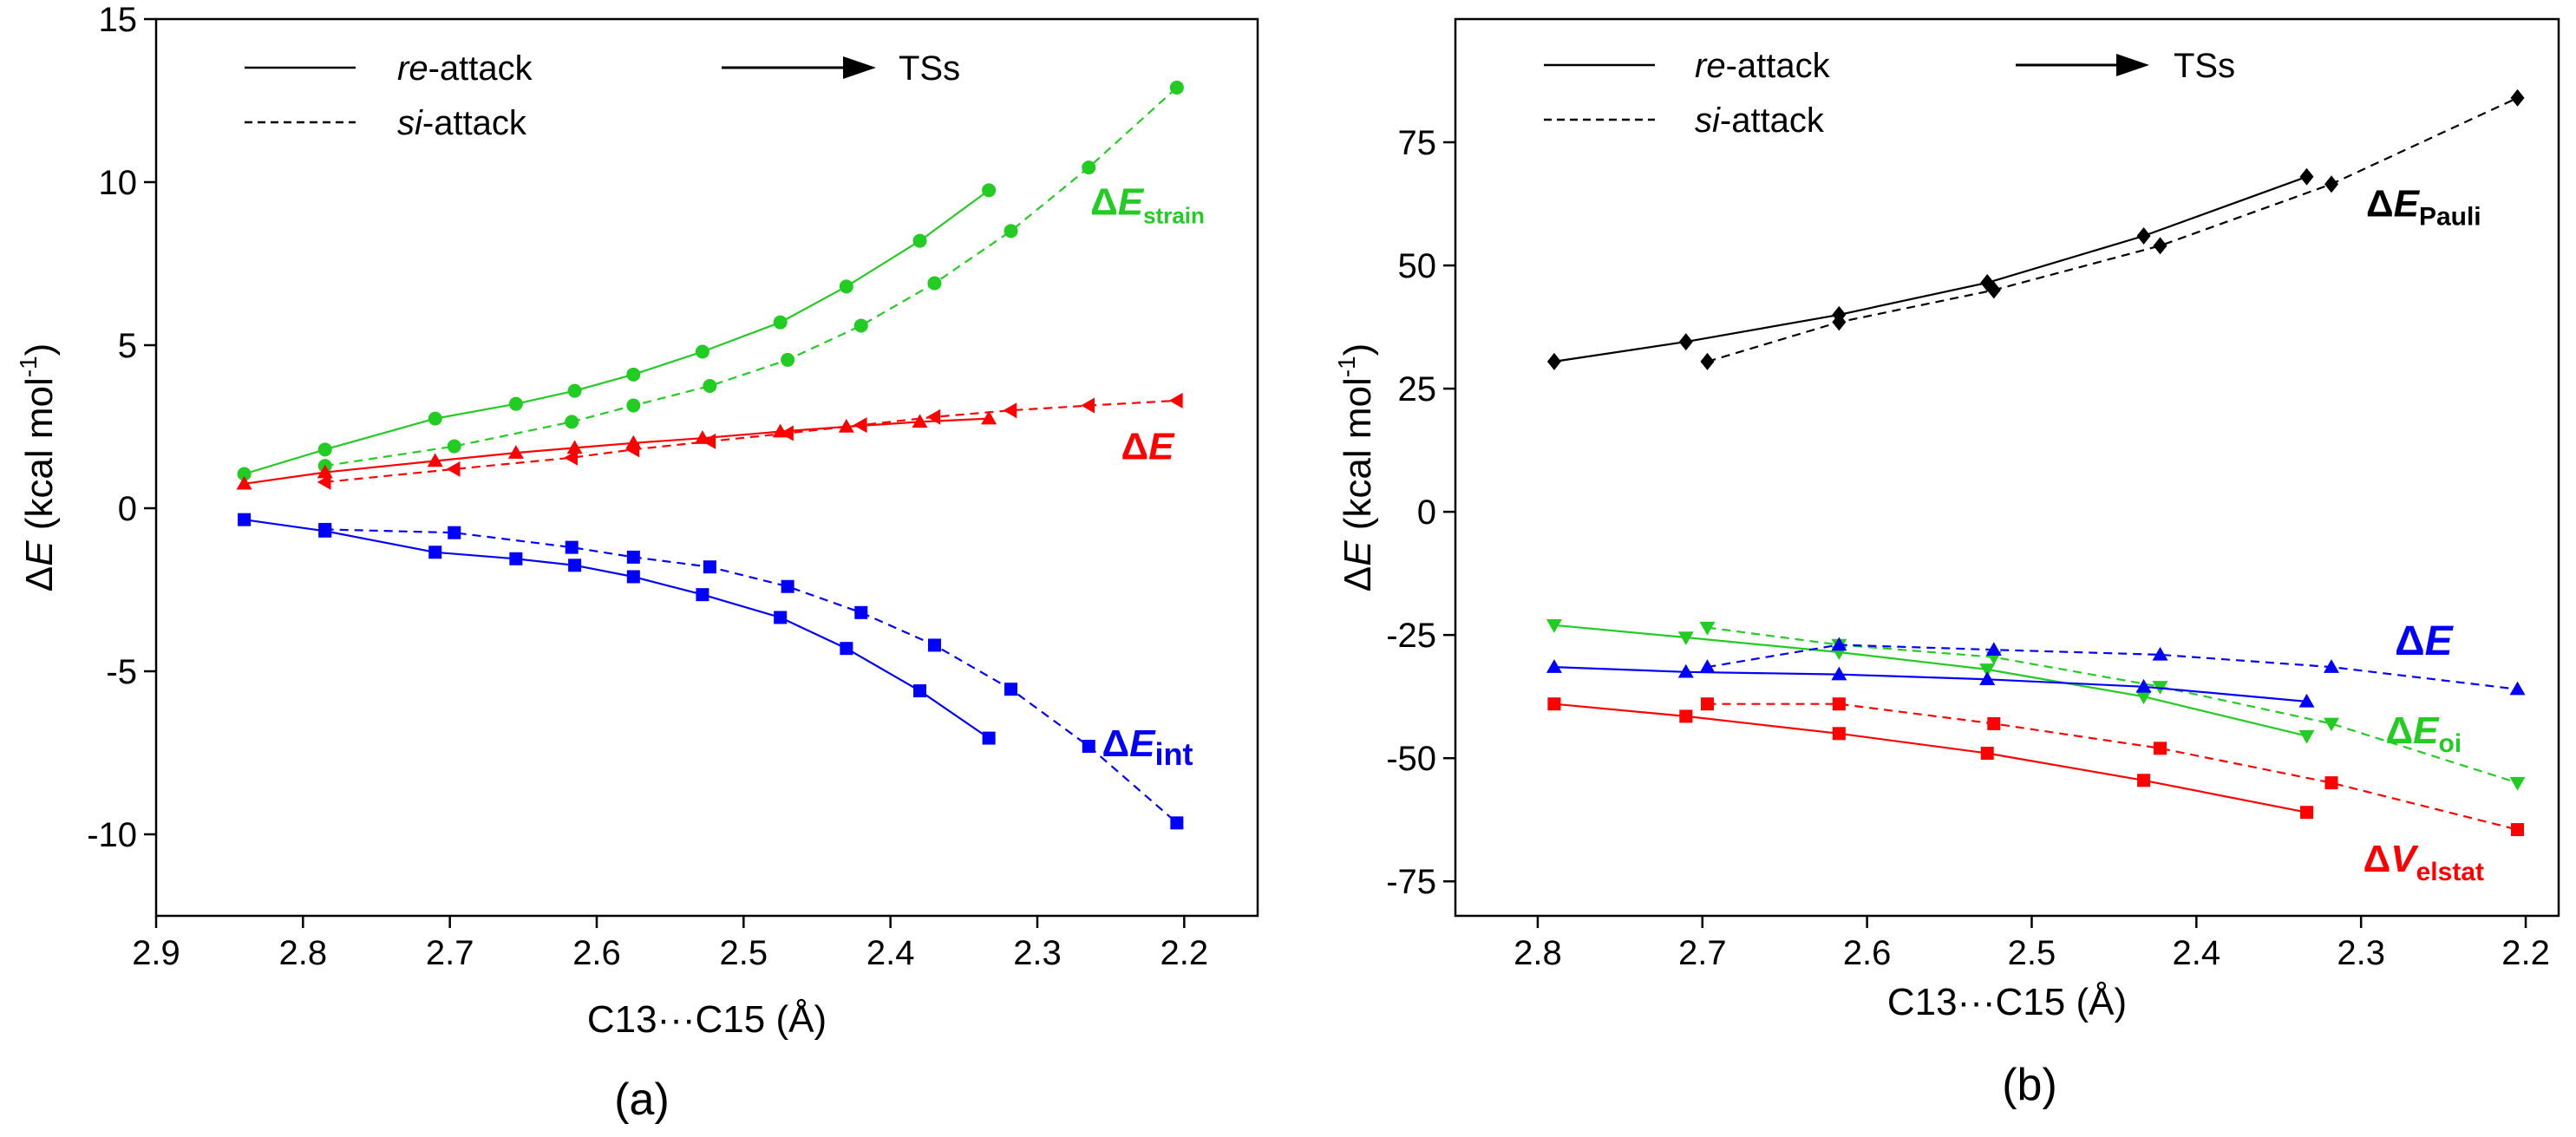 Image resolution: width=2576 pixels, height=1137 pixels. I want to click on panel-b-xtick-label: 2.8, so click(1538, 953).